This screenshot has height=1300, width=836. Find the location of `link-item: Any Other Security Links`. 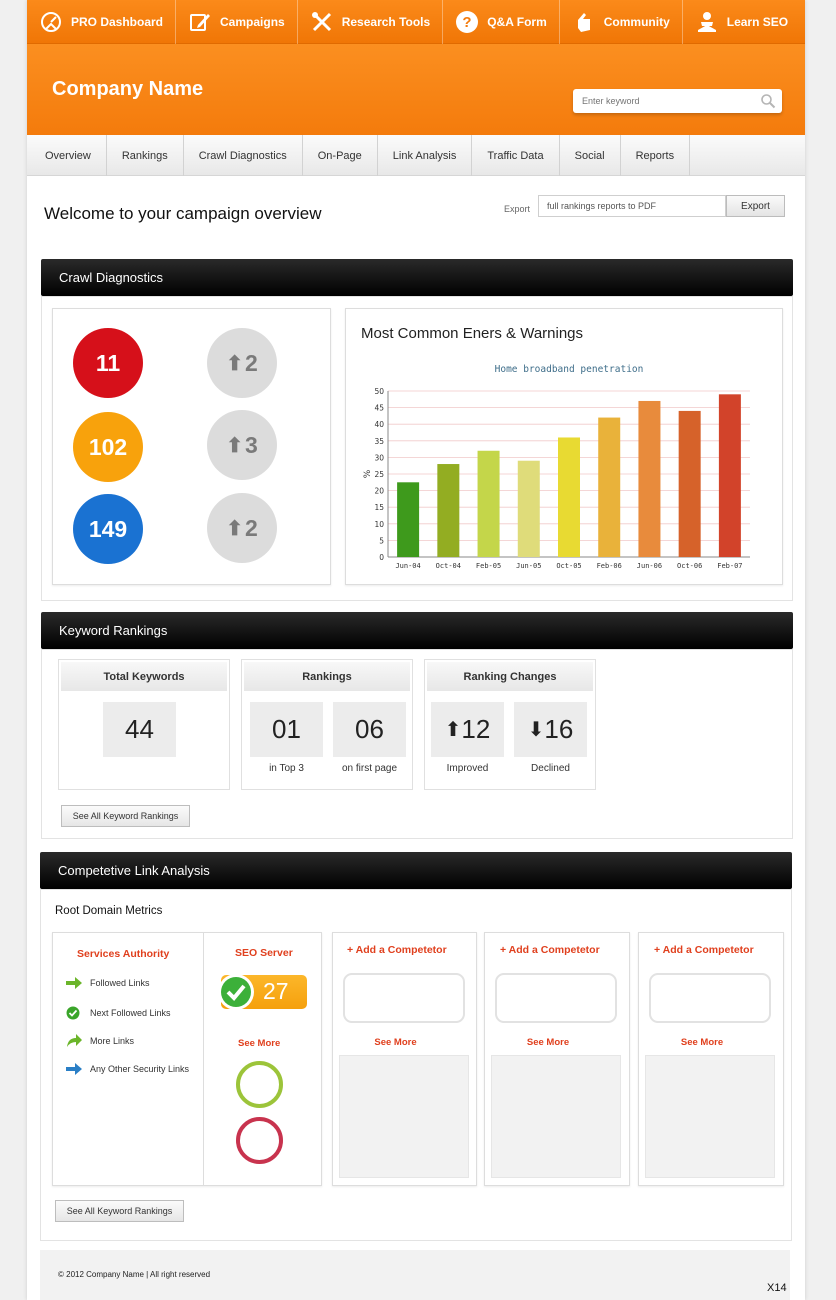

link-item: Any Other Security Links is located at coordinates (127, 1069).